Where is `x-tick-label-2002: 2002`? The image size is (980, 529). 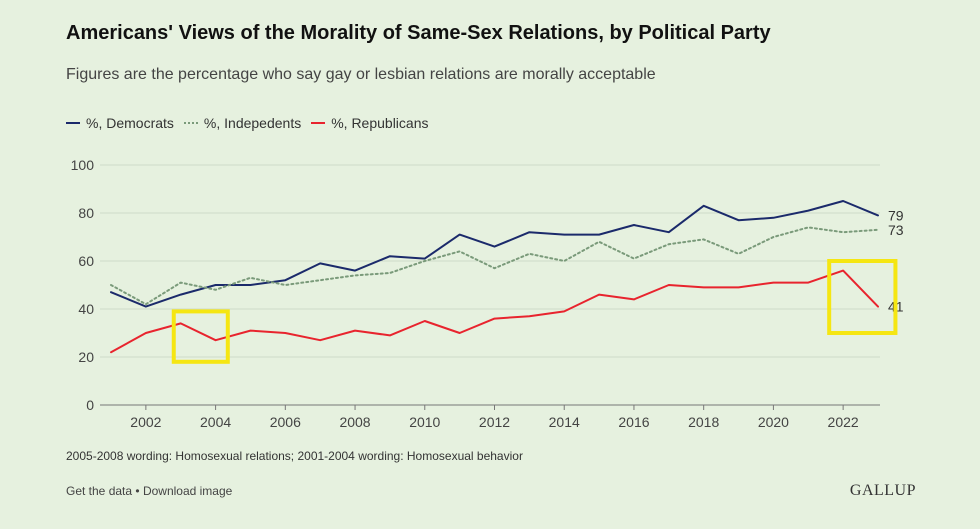 x-tick-label-2002: 2002 is located at coordinates (145, 422).